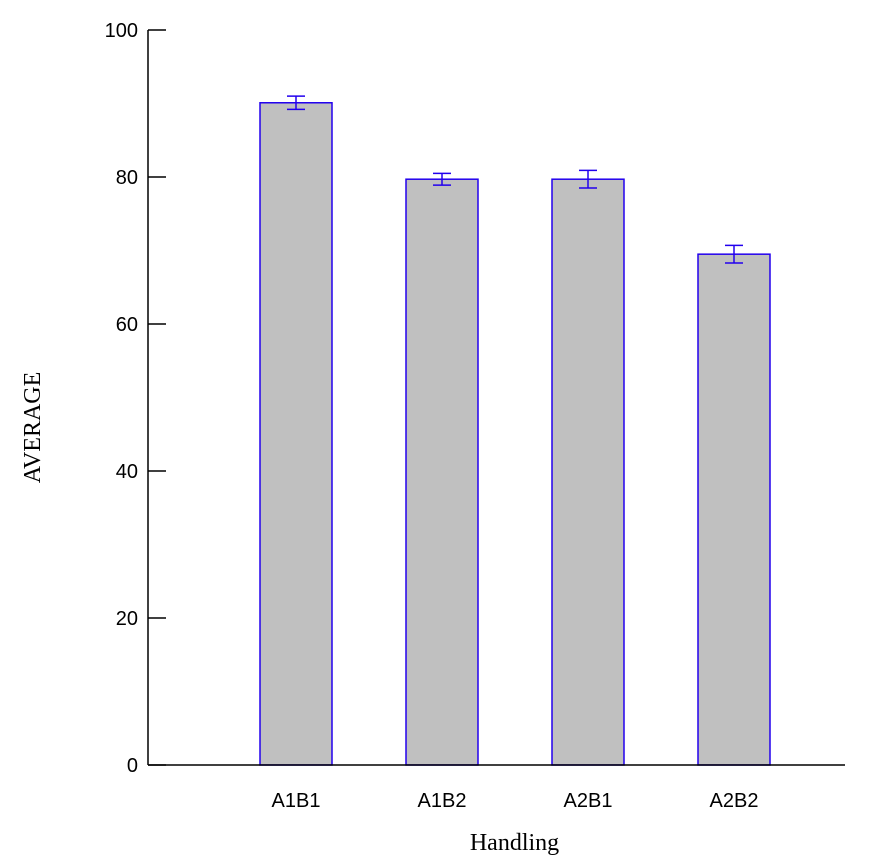  I want to click on y-tick-label: 40, so click(127, 472).